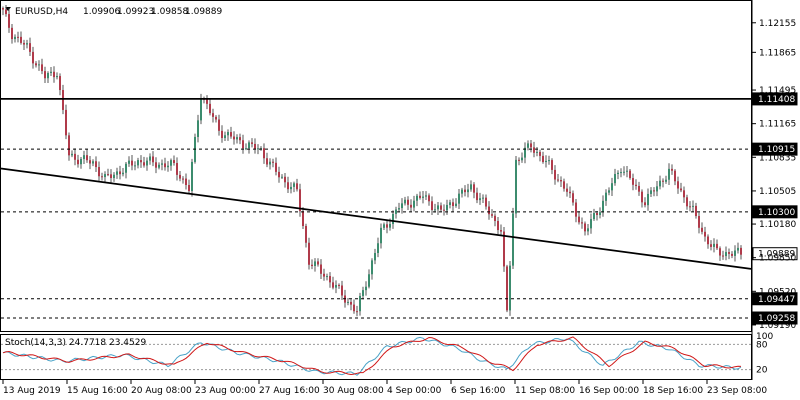 Image resolution: width=800 pixels, height=400 pixels. What do you see at coordinates (775, 99) in the screenshot?
I see `level-price-tag` at bounding box center [775, 99].